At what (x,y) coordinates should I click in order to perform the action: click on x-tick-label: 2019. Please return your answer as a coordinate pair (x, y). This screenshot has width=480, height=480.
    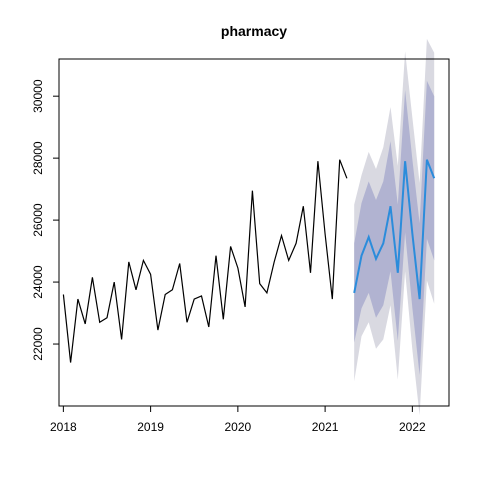
    Looking at the image, I should click on (150, 427).